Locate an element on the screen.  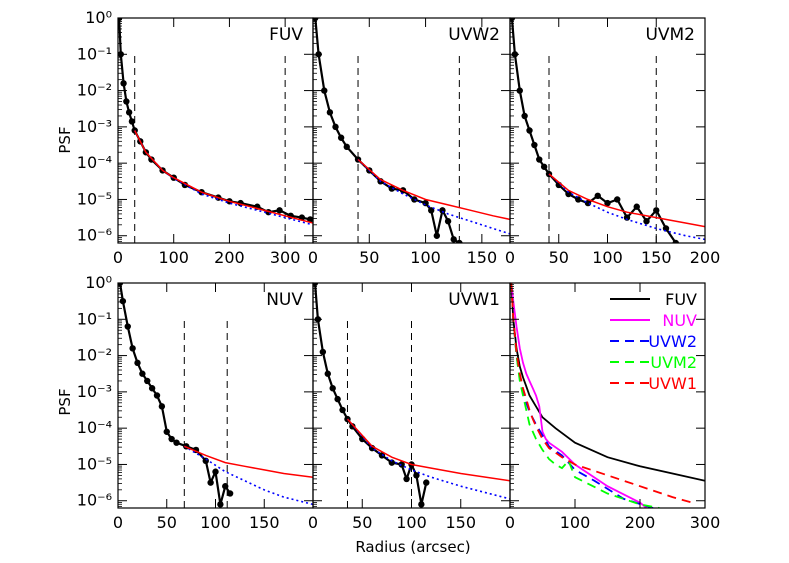
panel-title: FUV is located at coordinates (286, 35).